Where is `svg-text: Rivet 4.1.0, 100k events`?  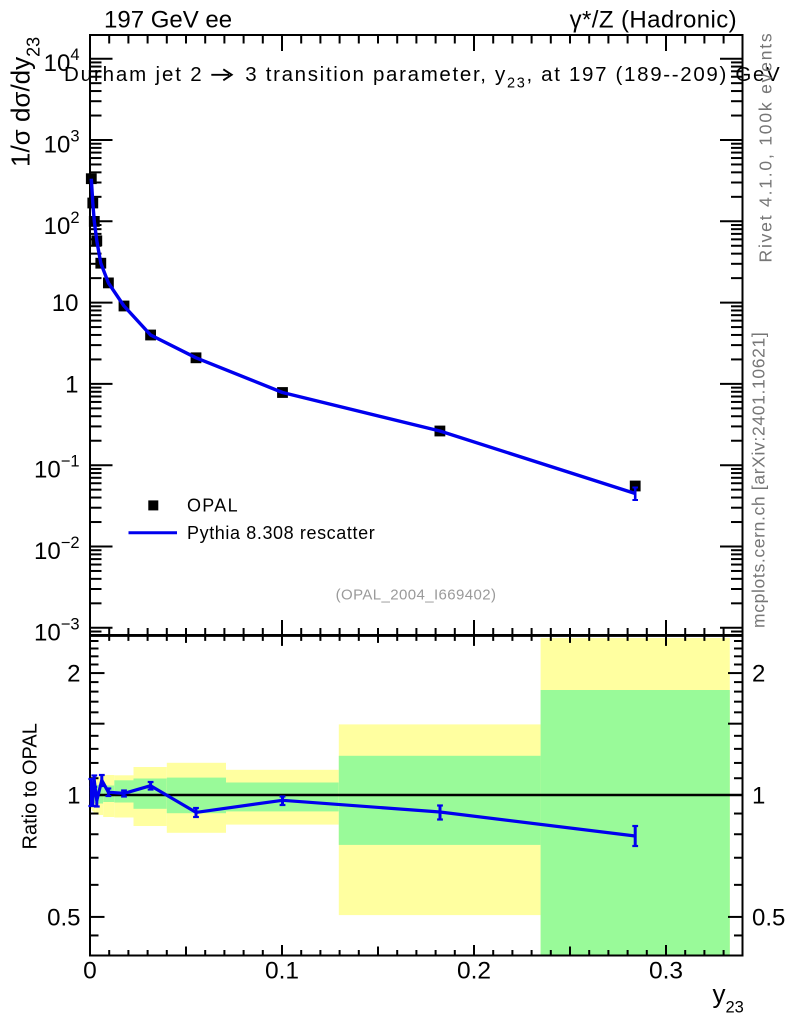
svg-text: Rivet 4.1.0, 100k events is located at coordinates (766, 147).